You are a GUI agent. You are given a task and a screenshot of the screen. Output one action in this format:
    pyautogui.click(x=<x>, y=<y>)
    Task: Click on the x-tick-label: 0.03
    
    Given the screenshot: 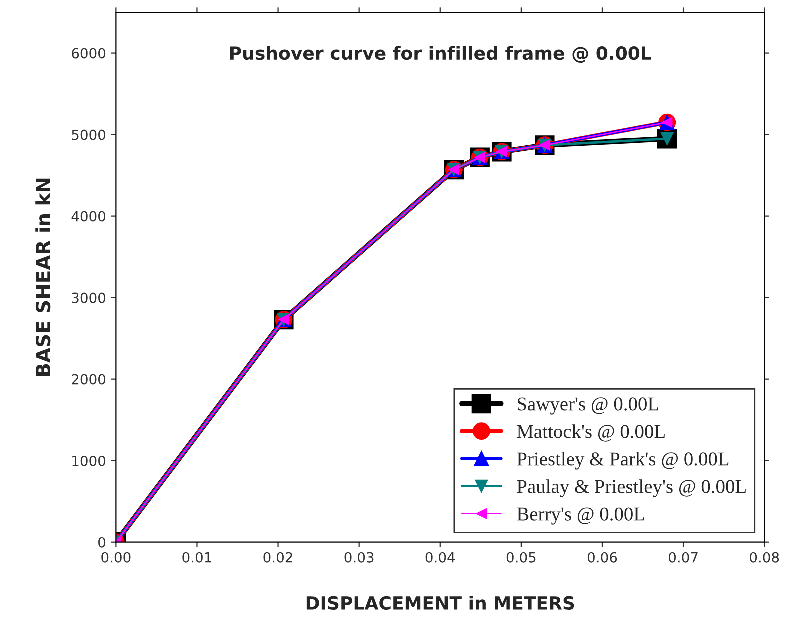 What is the action you would take?
    pyautogui.click(x=359, y=557)
    